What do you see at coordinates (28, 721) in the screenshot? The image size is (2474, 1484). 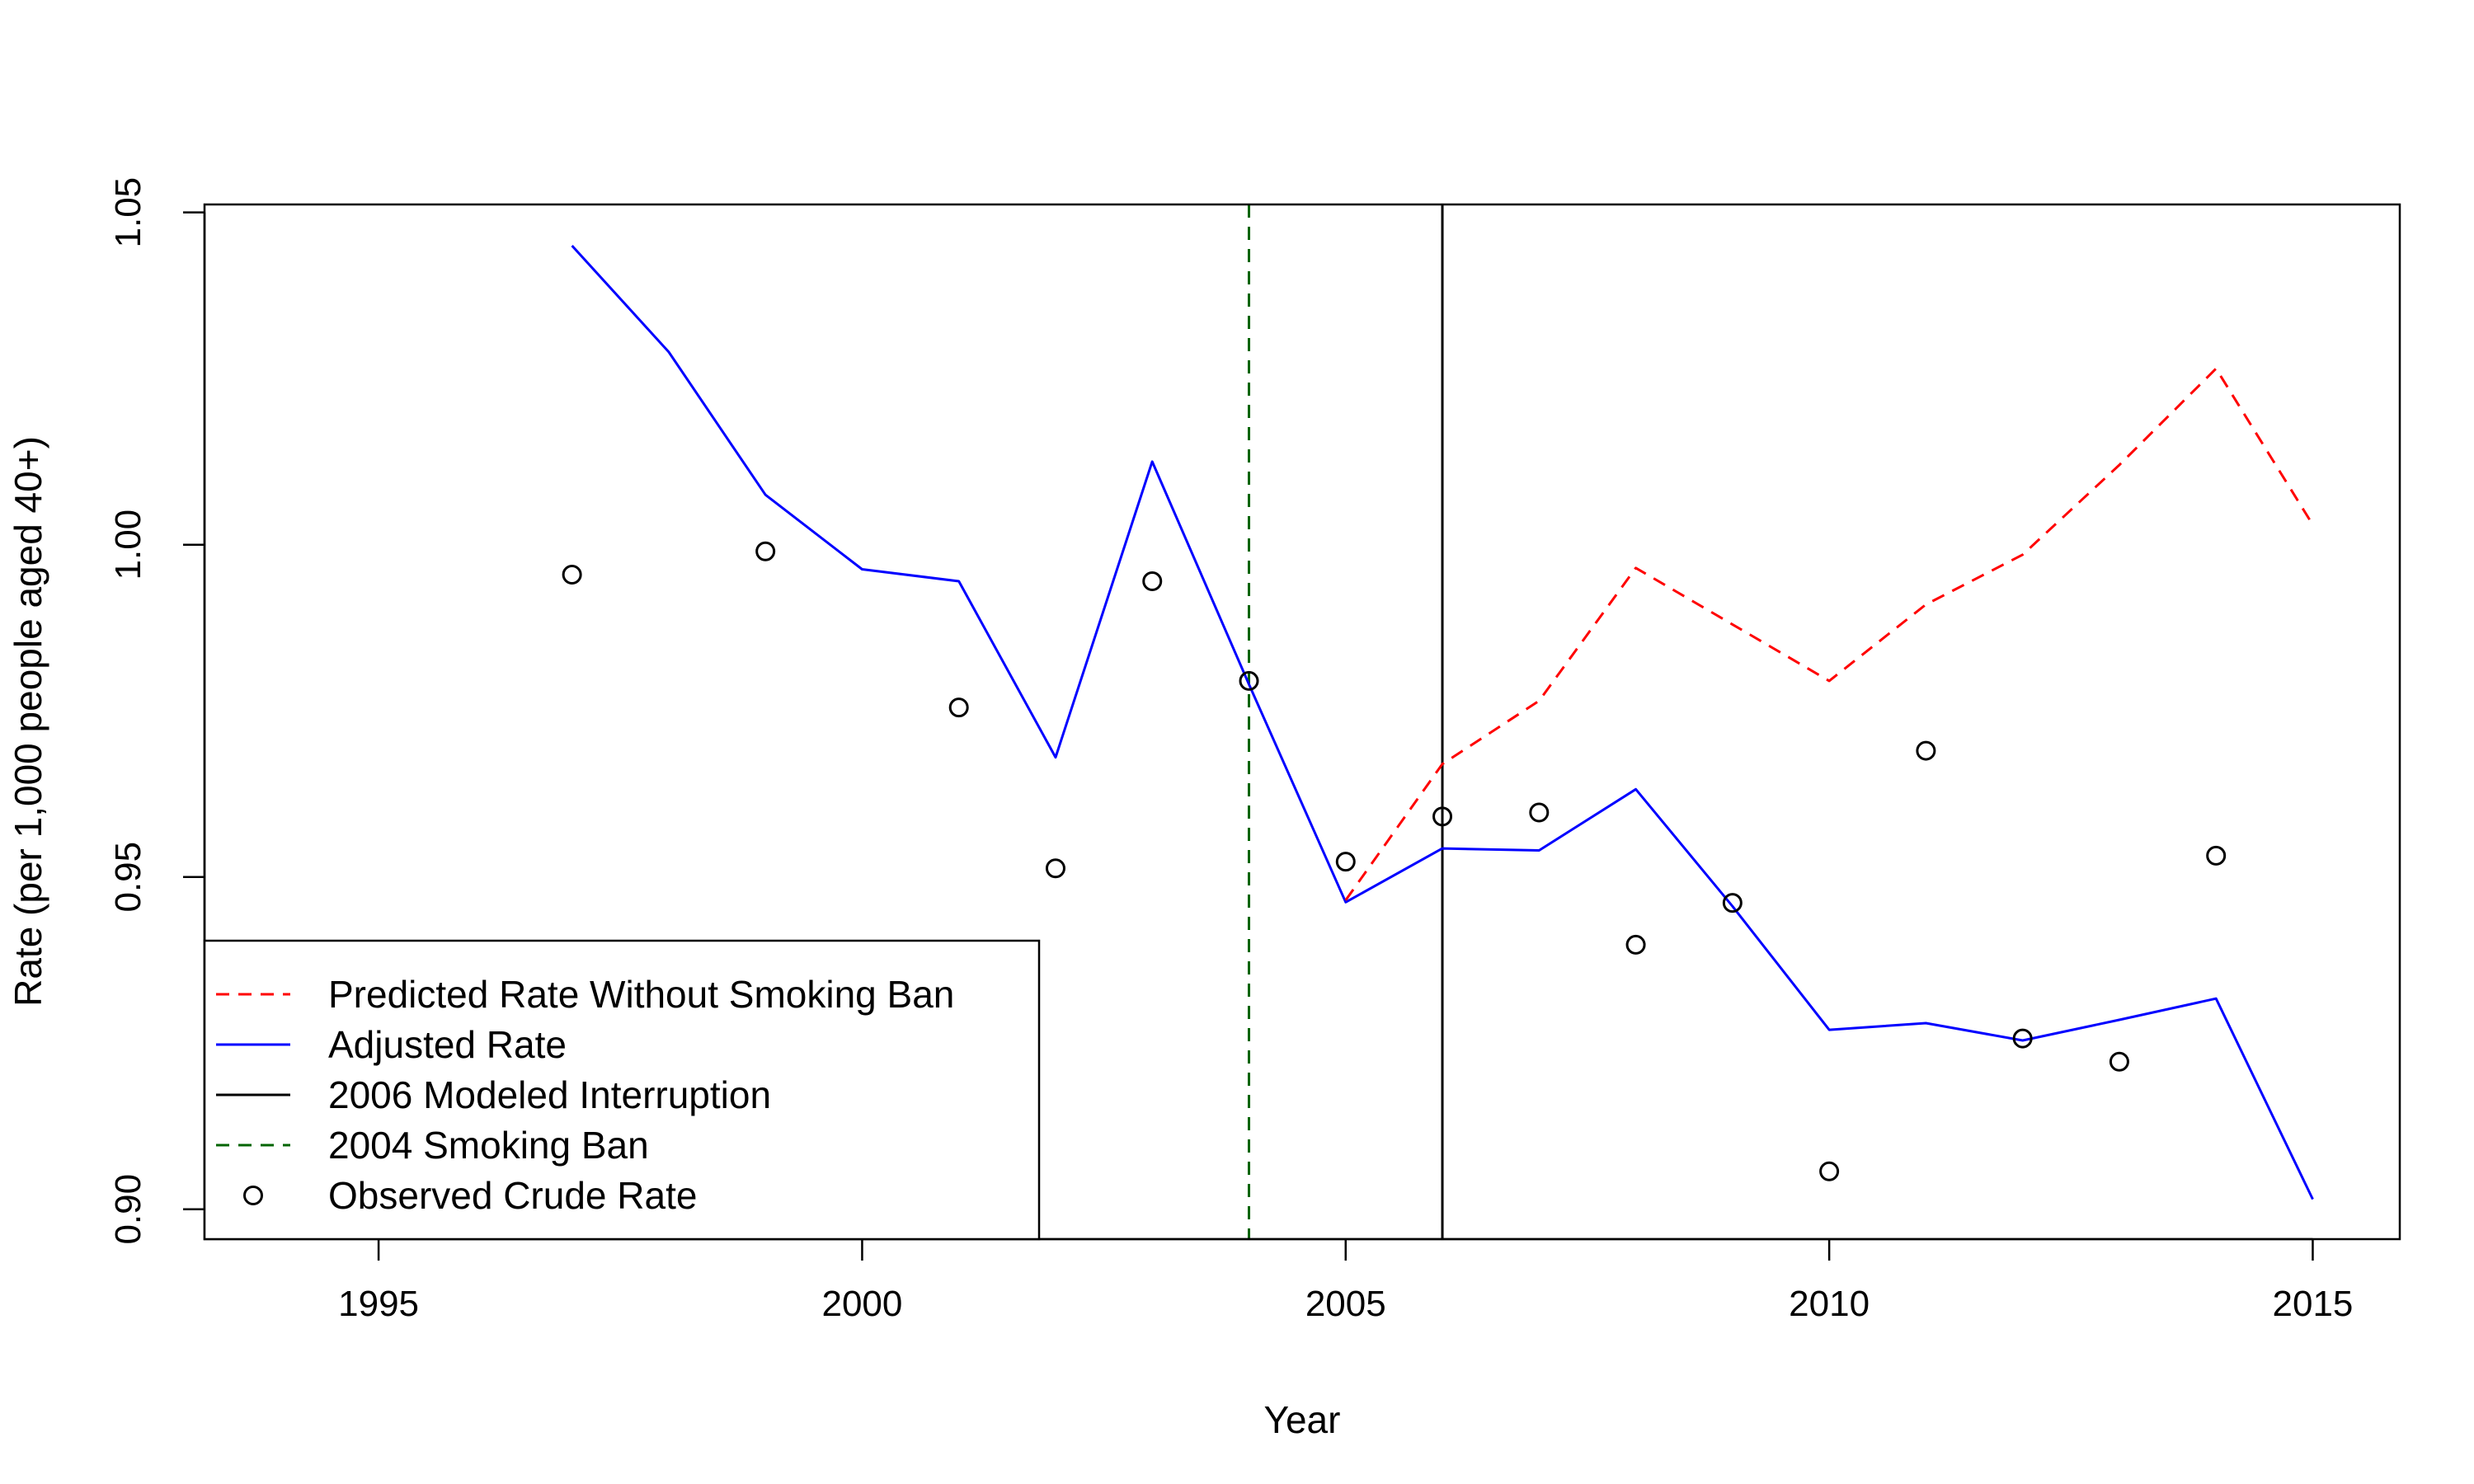 I see `y-axis-title: Rate (per 1,000 people aged 40+)` at bounding box center [28, 721].